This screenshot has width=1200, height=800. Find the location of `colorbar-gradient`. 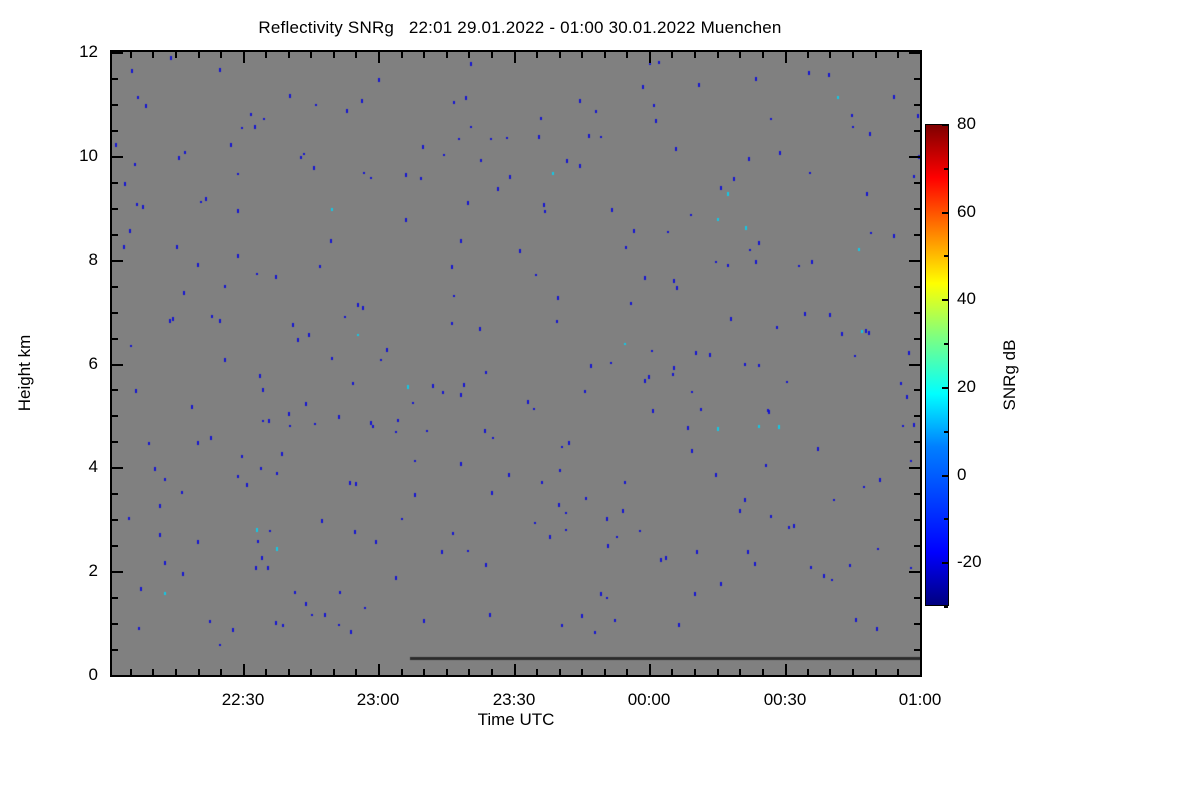

colorbar-gradient is located at coordinates (937, 365).